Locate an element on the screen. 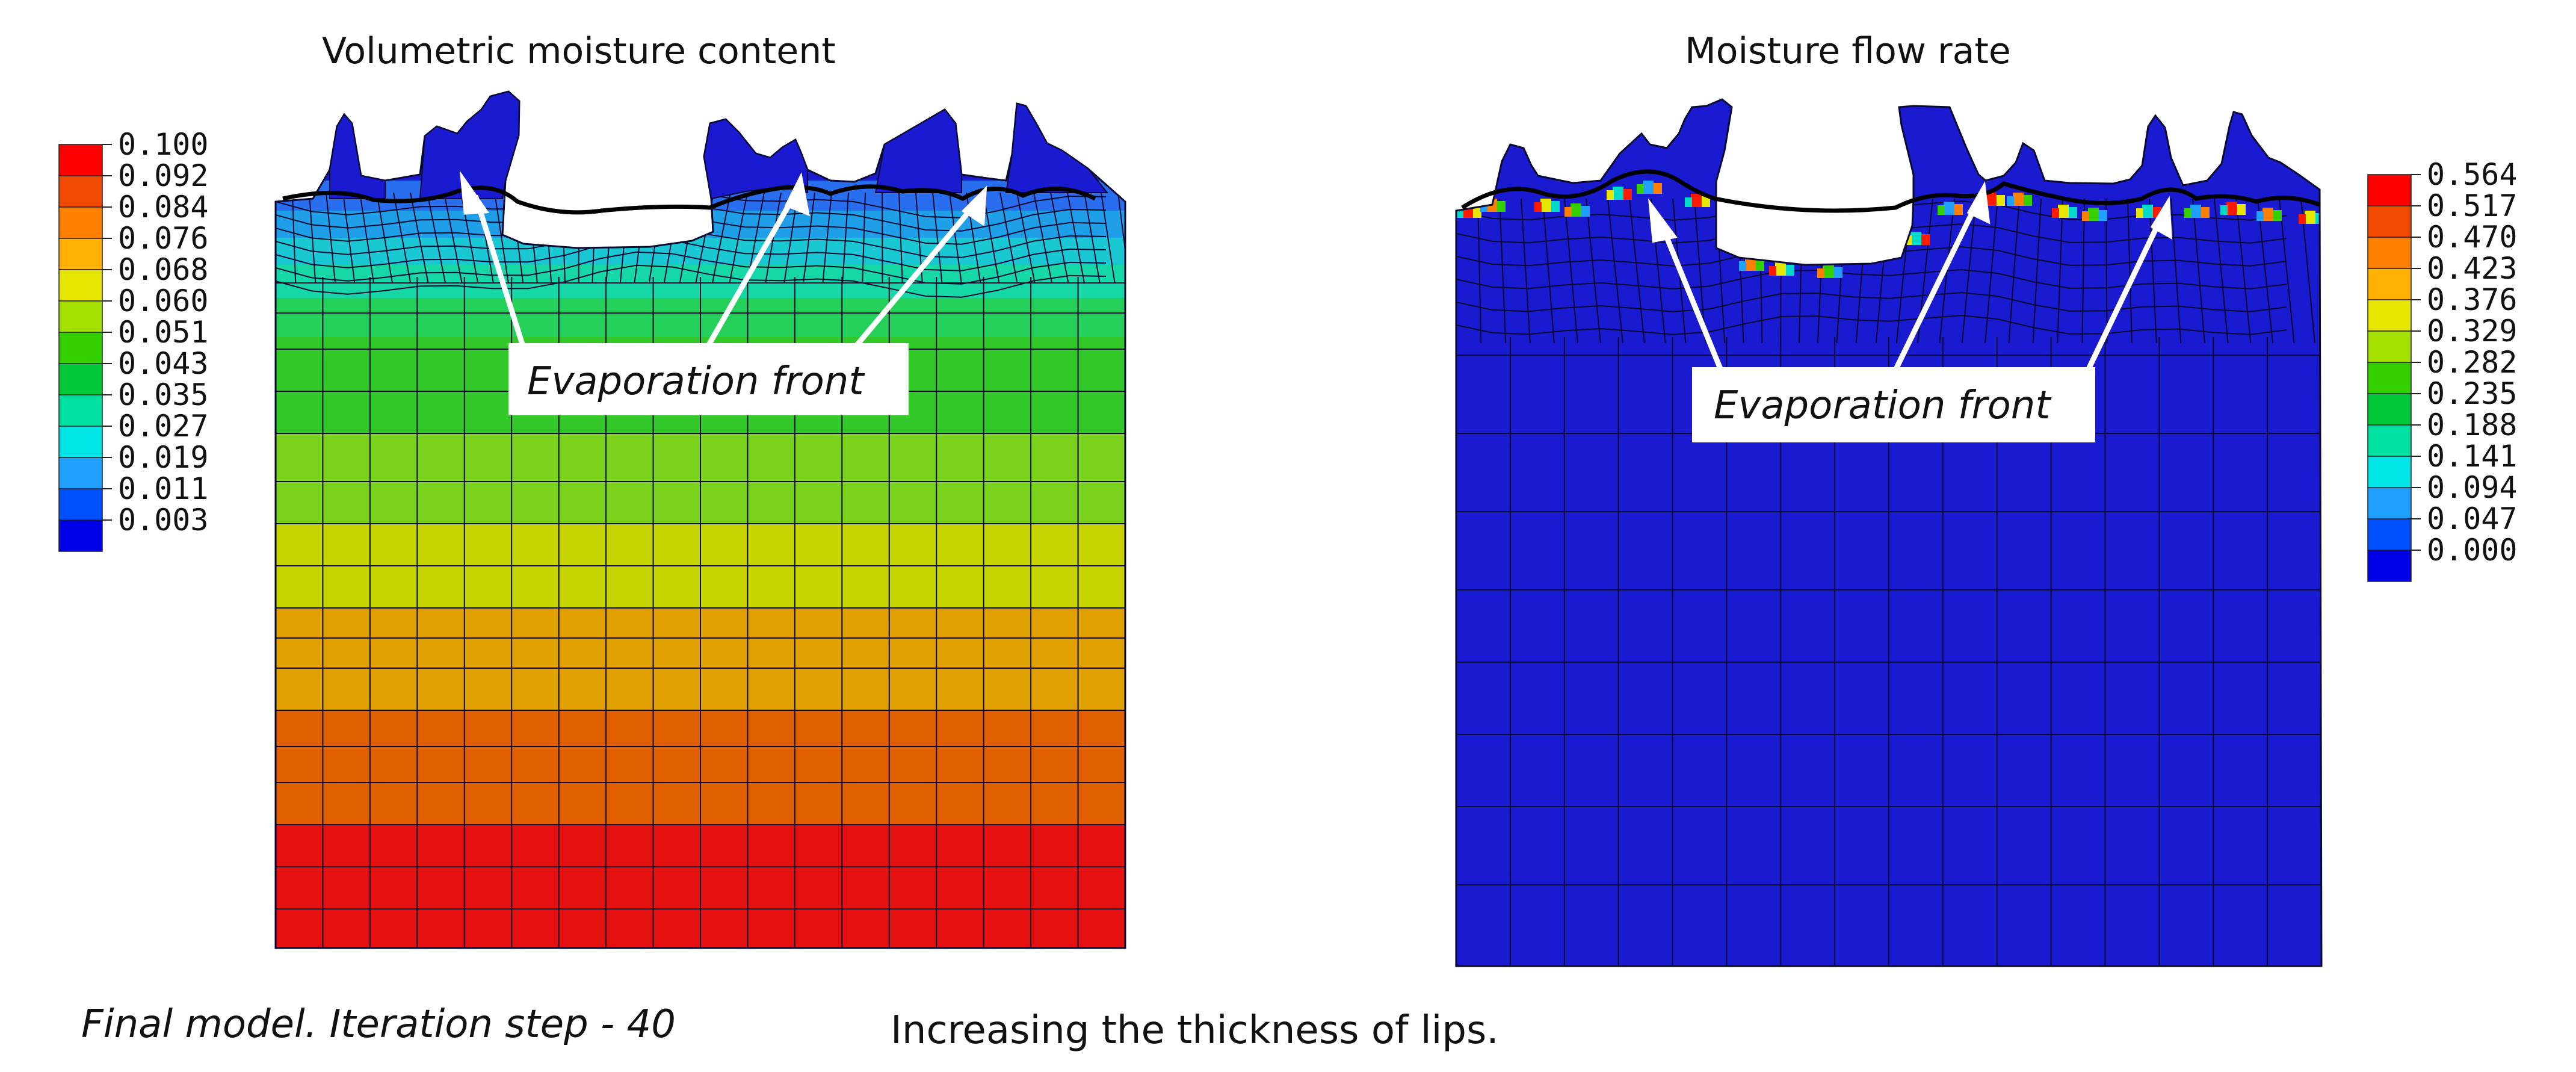  left-panel-title: Volumetric moisture content is located at coordinates (579, 51).